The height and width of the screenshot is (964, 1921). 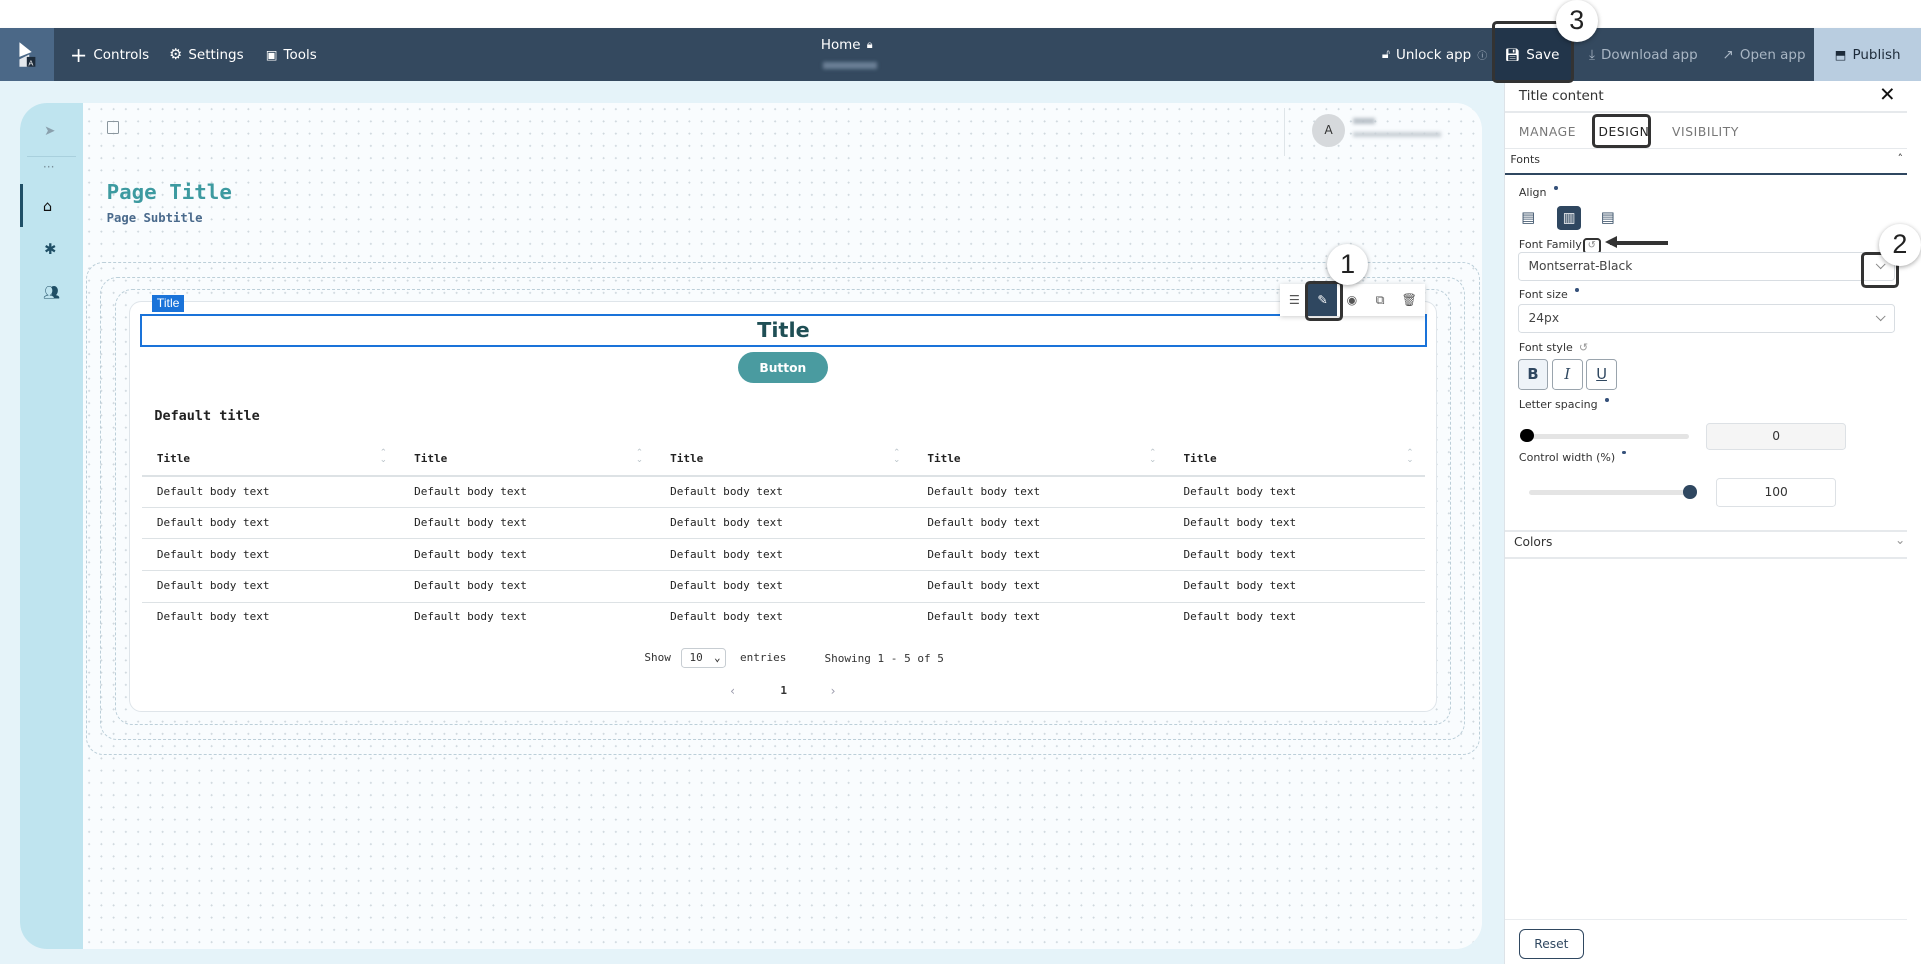 I want to click on download-app-button: ⤓ Download app, so click(x=1643, y=54).